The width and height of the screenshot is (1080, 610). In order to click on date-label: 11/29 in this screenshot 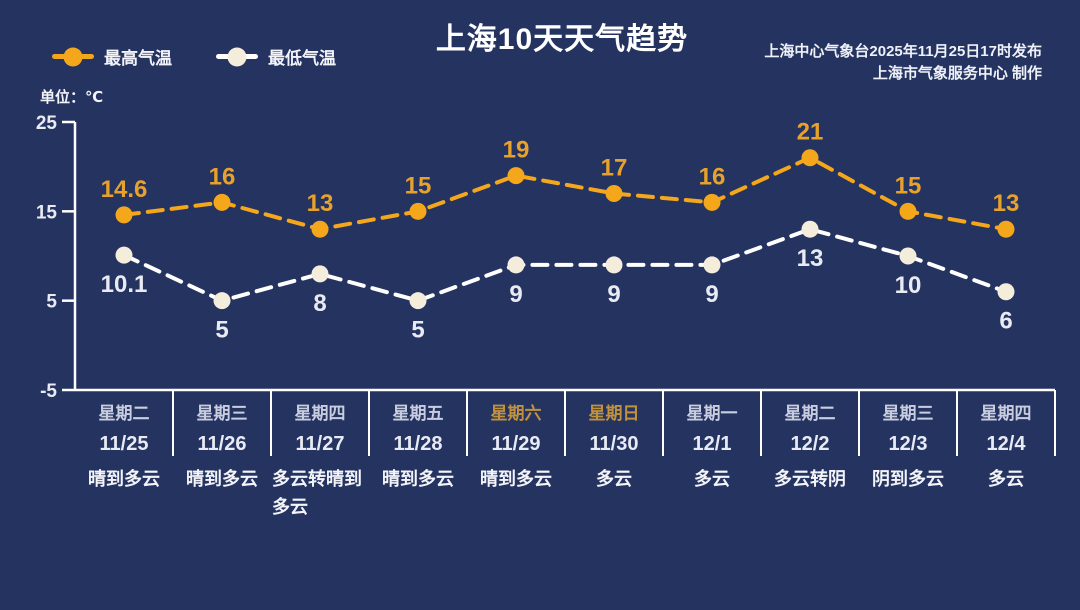, I will do `click(516, 444)`.